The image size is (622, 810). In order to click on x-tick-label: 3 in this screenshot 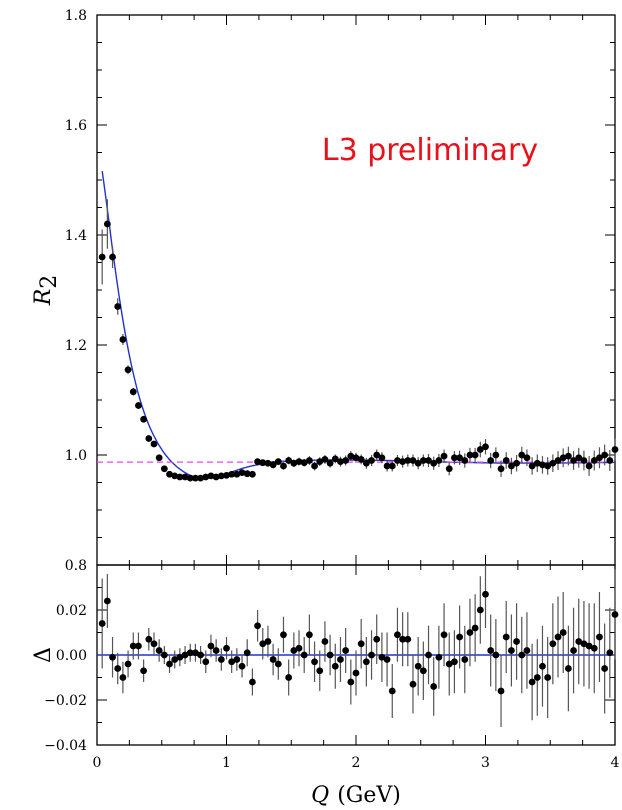, I will do `click(485, 763)`.